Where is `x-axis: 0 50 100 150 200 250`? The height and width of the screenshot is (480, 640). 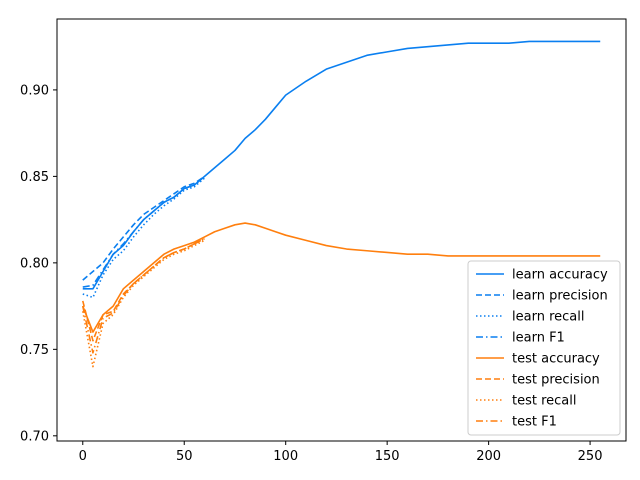 x-axis: 0 50 100 150 200 250 is located at coordinates (341, 452).